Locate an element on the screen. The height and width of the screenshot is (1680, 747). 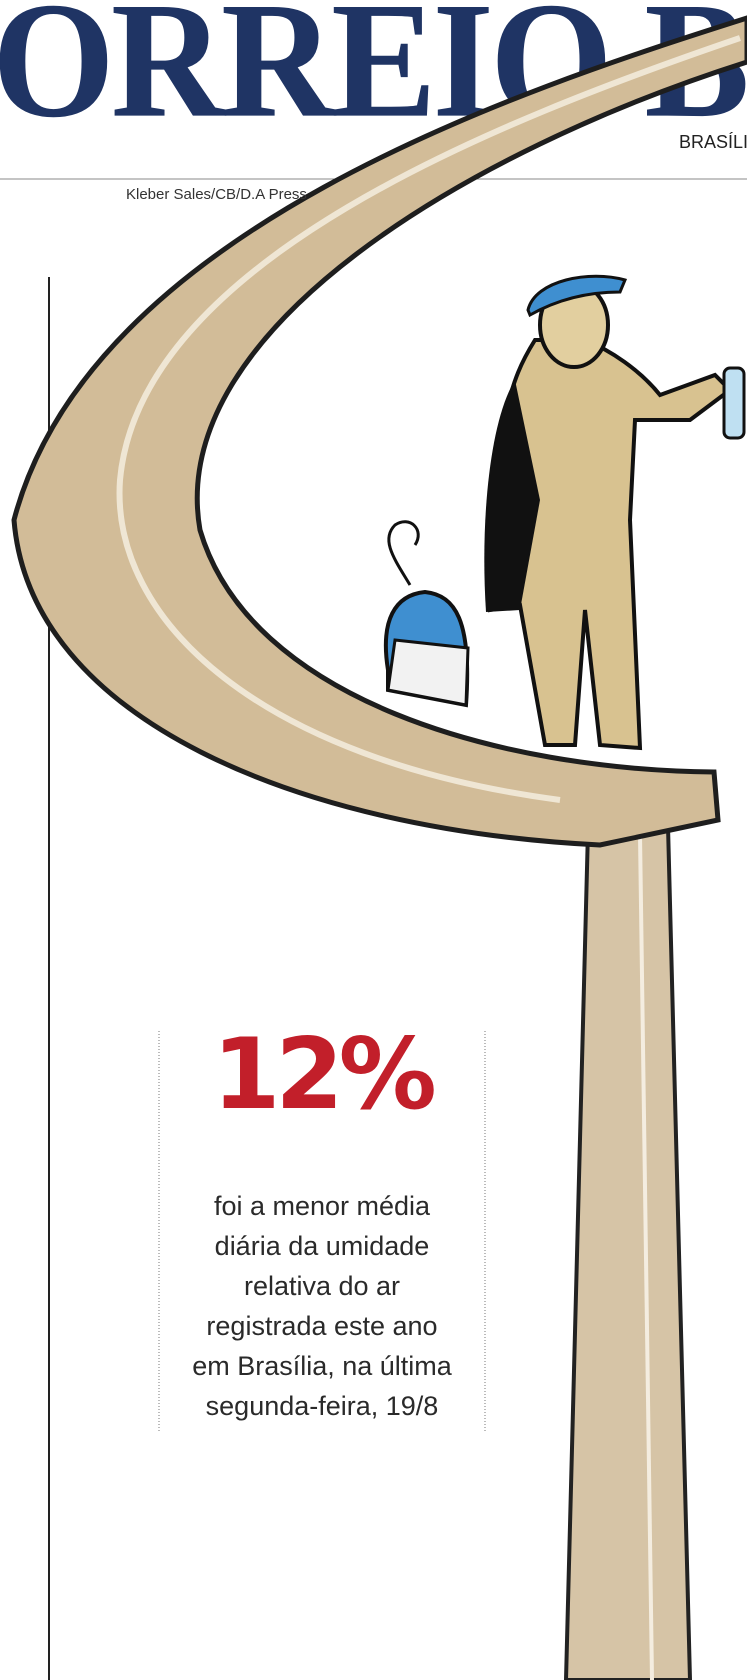
photo-credit: Kleber Sales/CB/D.A Press is located at coordinates (216, 194).